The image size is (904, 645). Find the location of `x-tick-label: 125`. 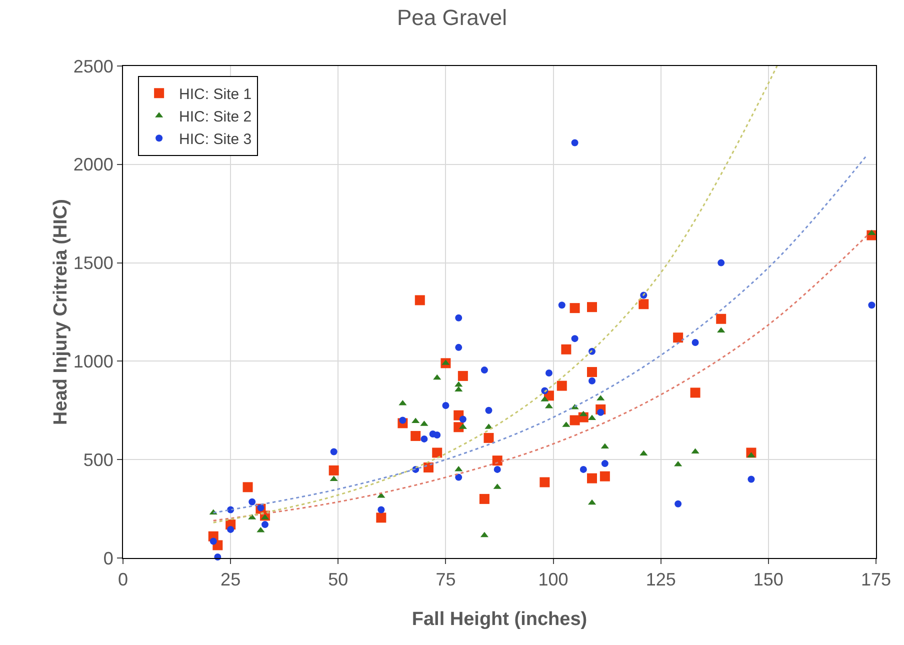

x-tick-label: 125 is located at coordinates (661, 580).